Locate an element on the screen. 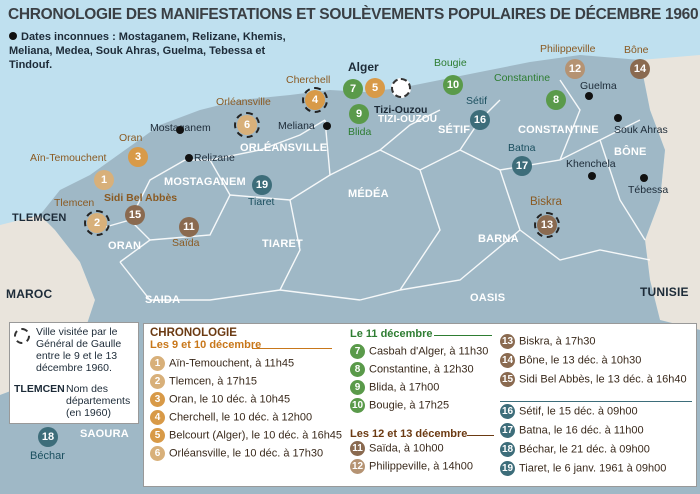 The image size is (700, 494). group1-rule is located at coordinates (292, 348).